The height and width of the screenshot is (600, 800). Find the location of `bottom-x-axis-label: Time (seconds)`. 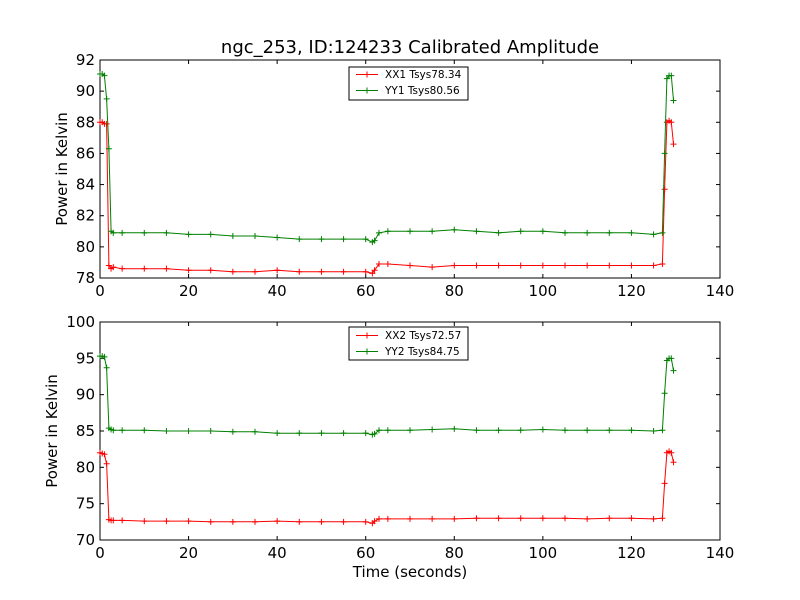

bottom-x-axis-label: Time (seconds) is located at coordinates (410, 572).